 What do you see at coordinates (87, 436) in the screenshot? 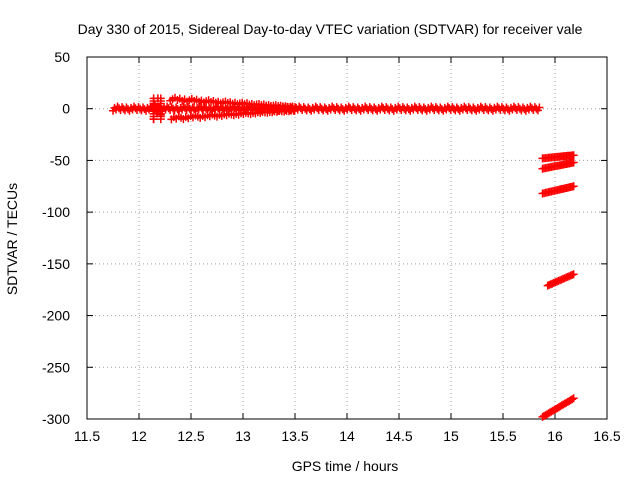
I see `x-tick-label: 11.5` at bounding box center [87, 436].